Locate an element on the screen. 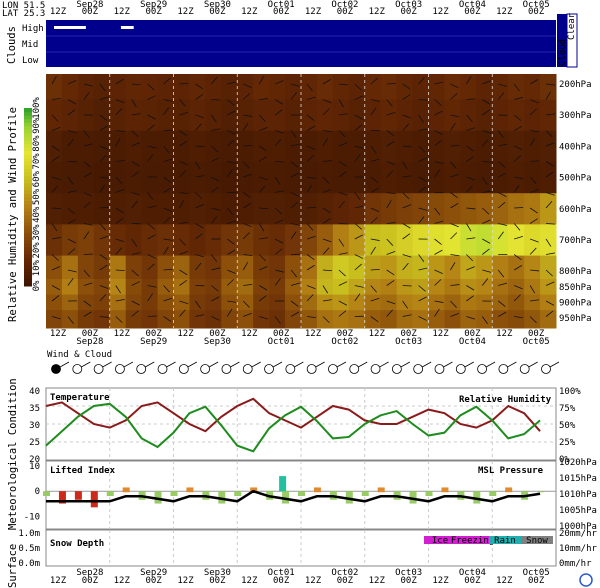 The height and width of the screenshot is (588, 600). precip-tick: 0mm/hr is located at coordinates (575, 564).